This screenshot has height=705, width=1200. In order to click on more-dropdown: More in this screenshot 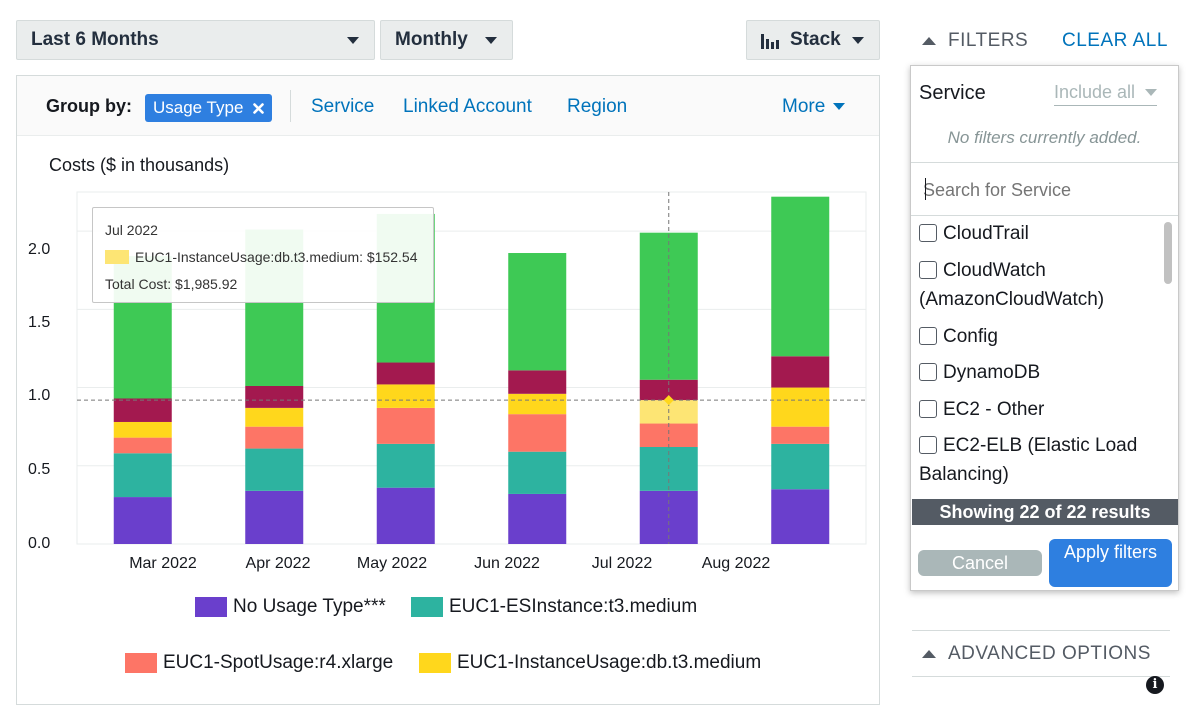, I will do `click(814, 107)`.